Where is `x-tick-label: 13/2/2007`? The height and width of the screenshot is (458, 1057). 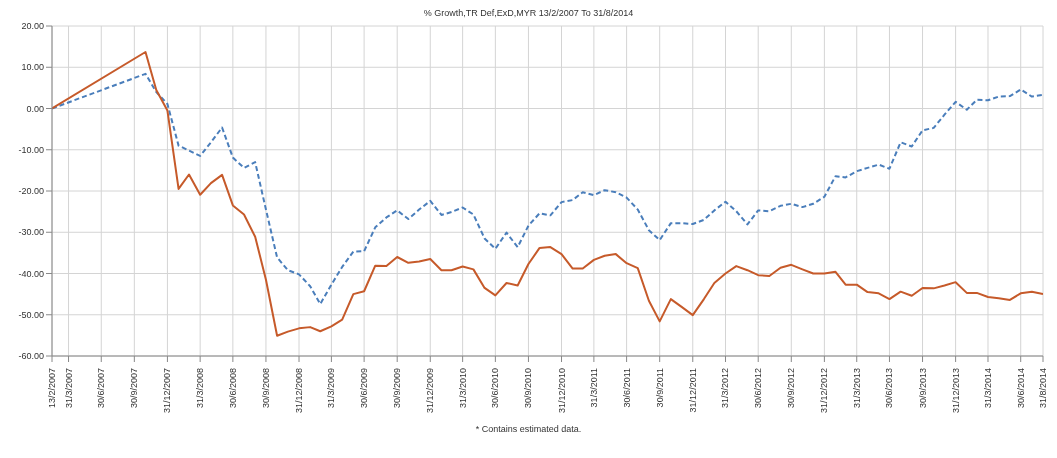
x-tick-label: 13/2/2007 is located at coordinates (52, 388).